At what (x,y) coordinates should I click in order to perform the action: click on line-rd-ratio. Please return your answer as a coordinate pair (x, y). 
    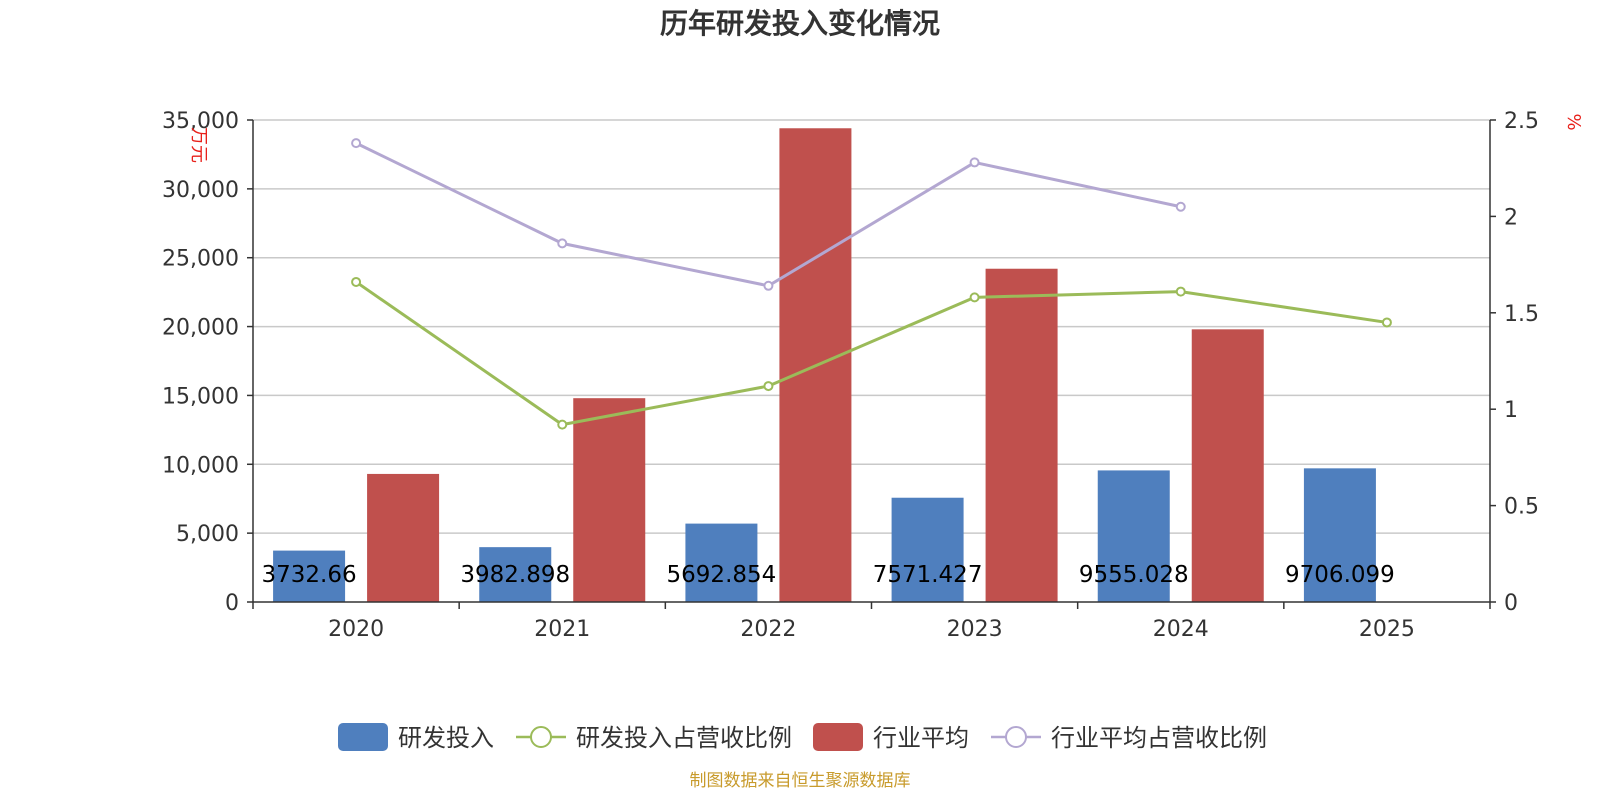
    Looking at the image, I should click on (871, 353).